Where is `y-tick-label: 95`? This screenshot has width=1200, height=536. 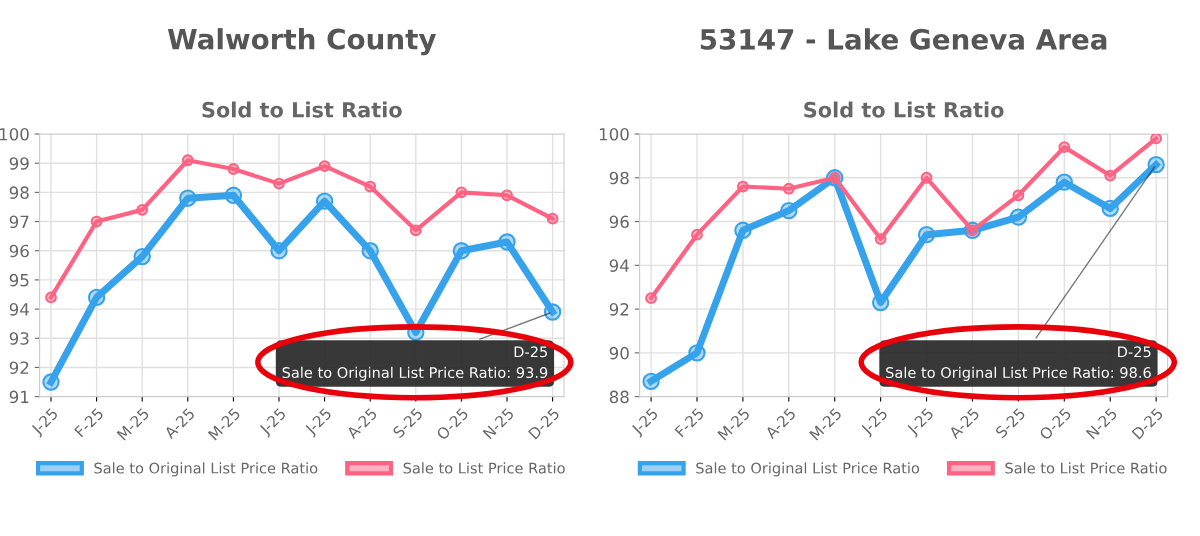 y-tick-label: 95 is located at coordinates (19, 280).